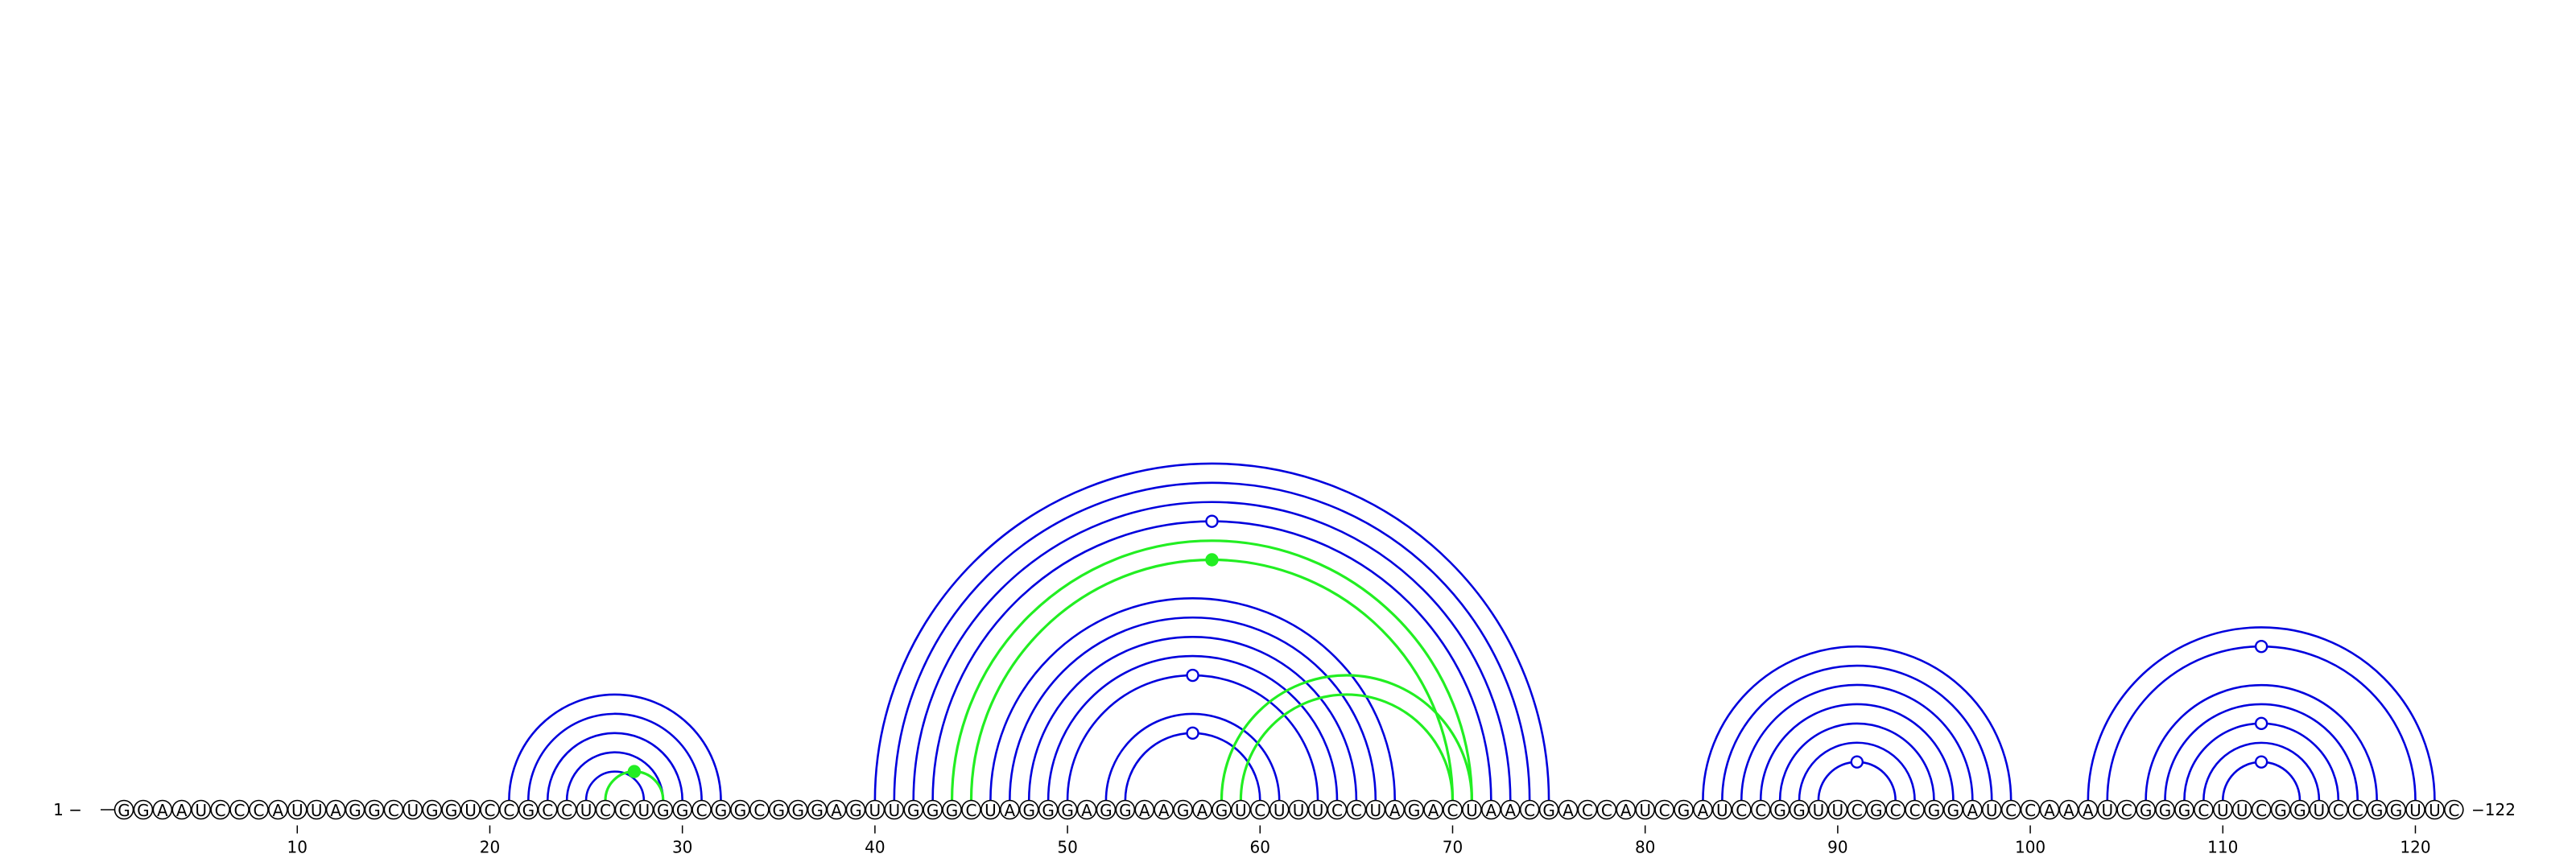  I want to click on nucleotide-104: U, so click(2107, 809).